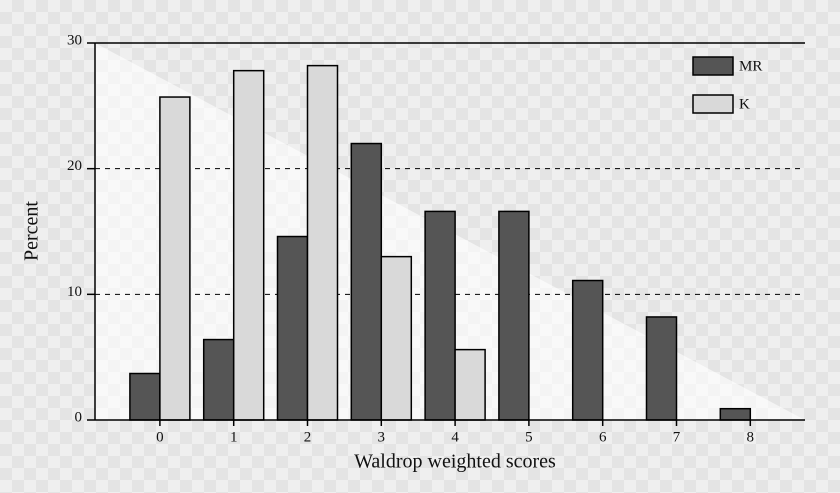 This screenshot has height=493, width=840. Describe the element at coordinates (74, 292) in the screenshot. I see `y-tick-label: 10` at that location.